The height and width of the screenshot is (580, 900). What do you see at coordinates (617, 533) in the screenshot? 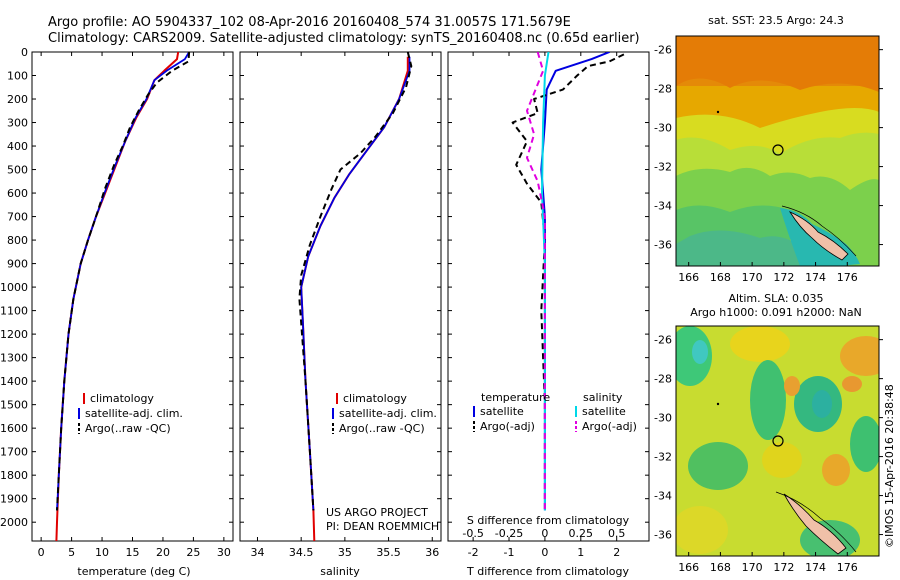
I see `top-tick-label: 0.5` at bounding box center [617, 533].